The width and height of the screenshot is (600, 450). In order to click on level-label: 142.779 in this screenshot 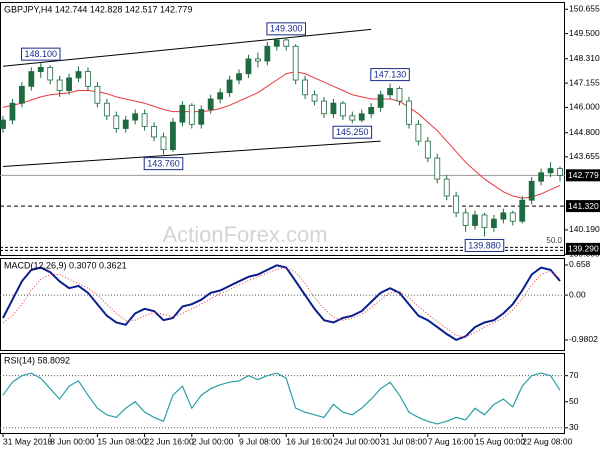, I will do `click(583, 175)`.